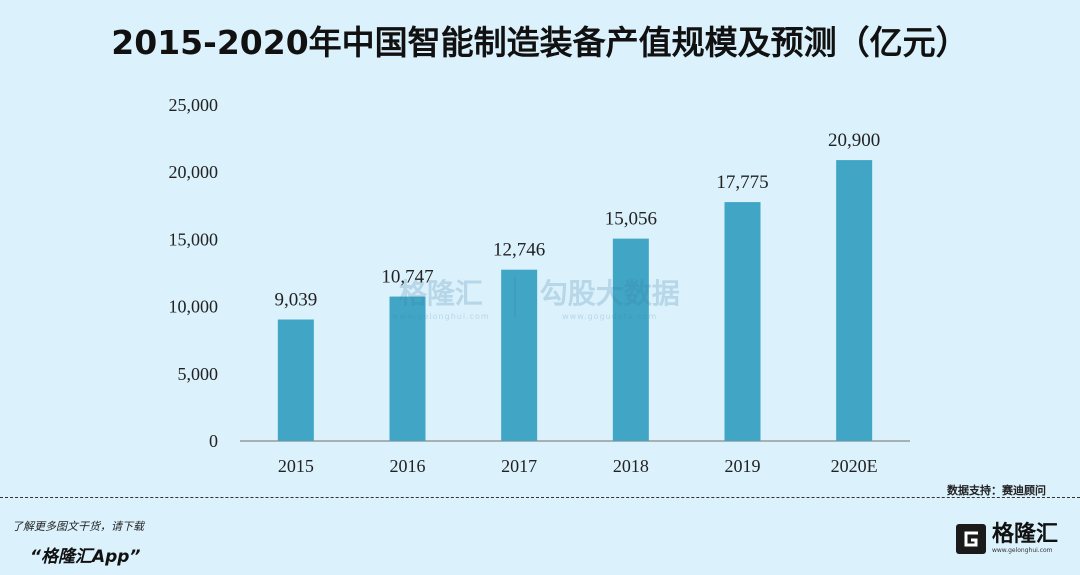 Image resolution: width=1080 pixels, height=575 pixels. Describe the element at coordinates (631, 219) in the screenshot. I see `data-label: 15,056` at that location.